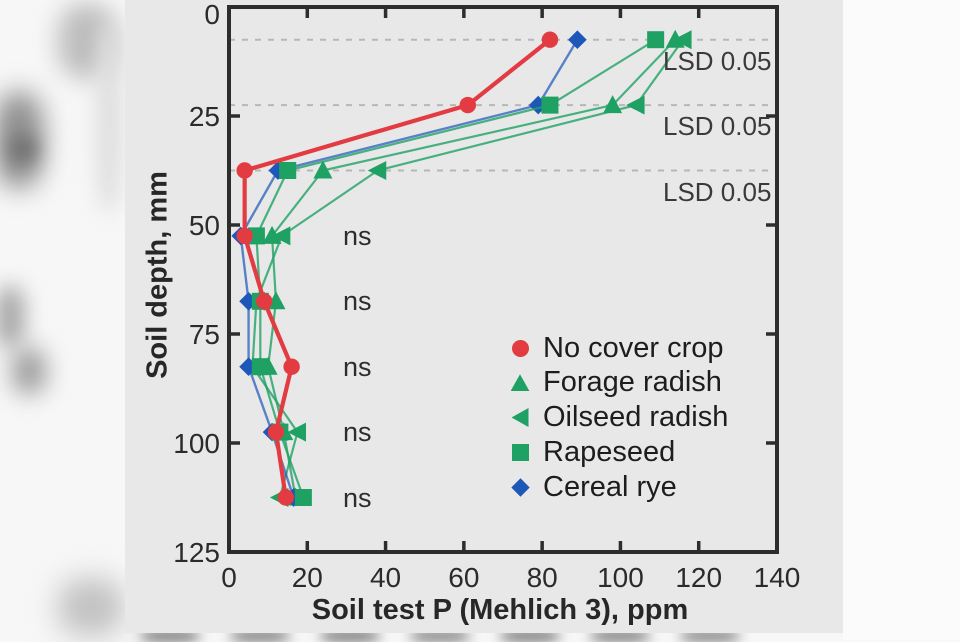 The height and width of the screenshot is (642, 960). Describe the element at coordinates (204, 334) in the screenshot. I see `svg-text: 75` at that location.